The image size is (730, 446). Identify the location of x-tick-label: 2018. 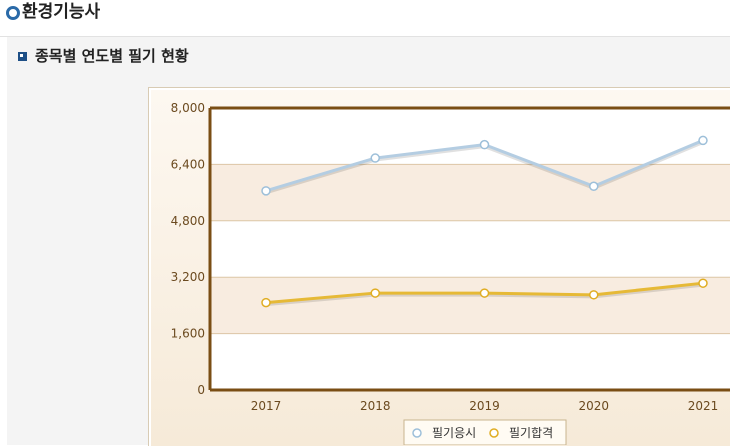
(375, 406).